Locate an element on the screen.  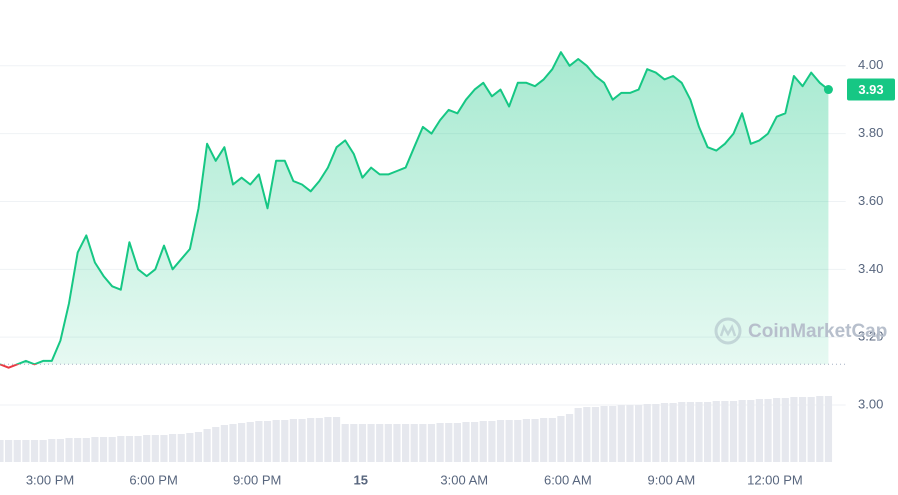
watermark-logo is located at coordinates (728, 331).